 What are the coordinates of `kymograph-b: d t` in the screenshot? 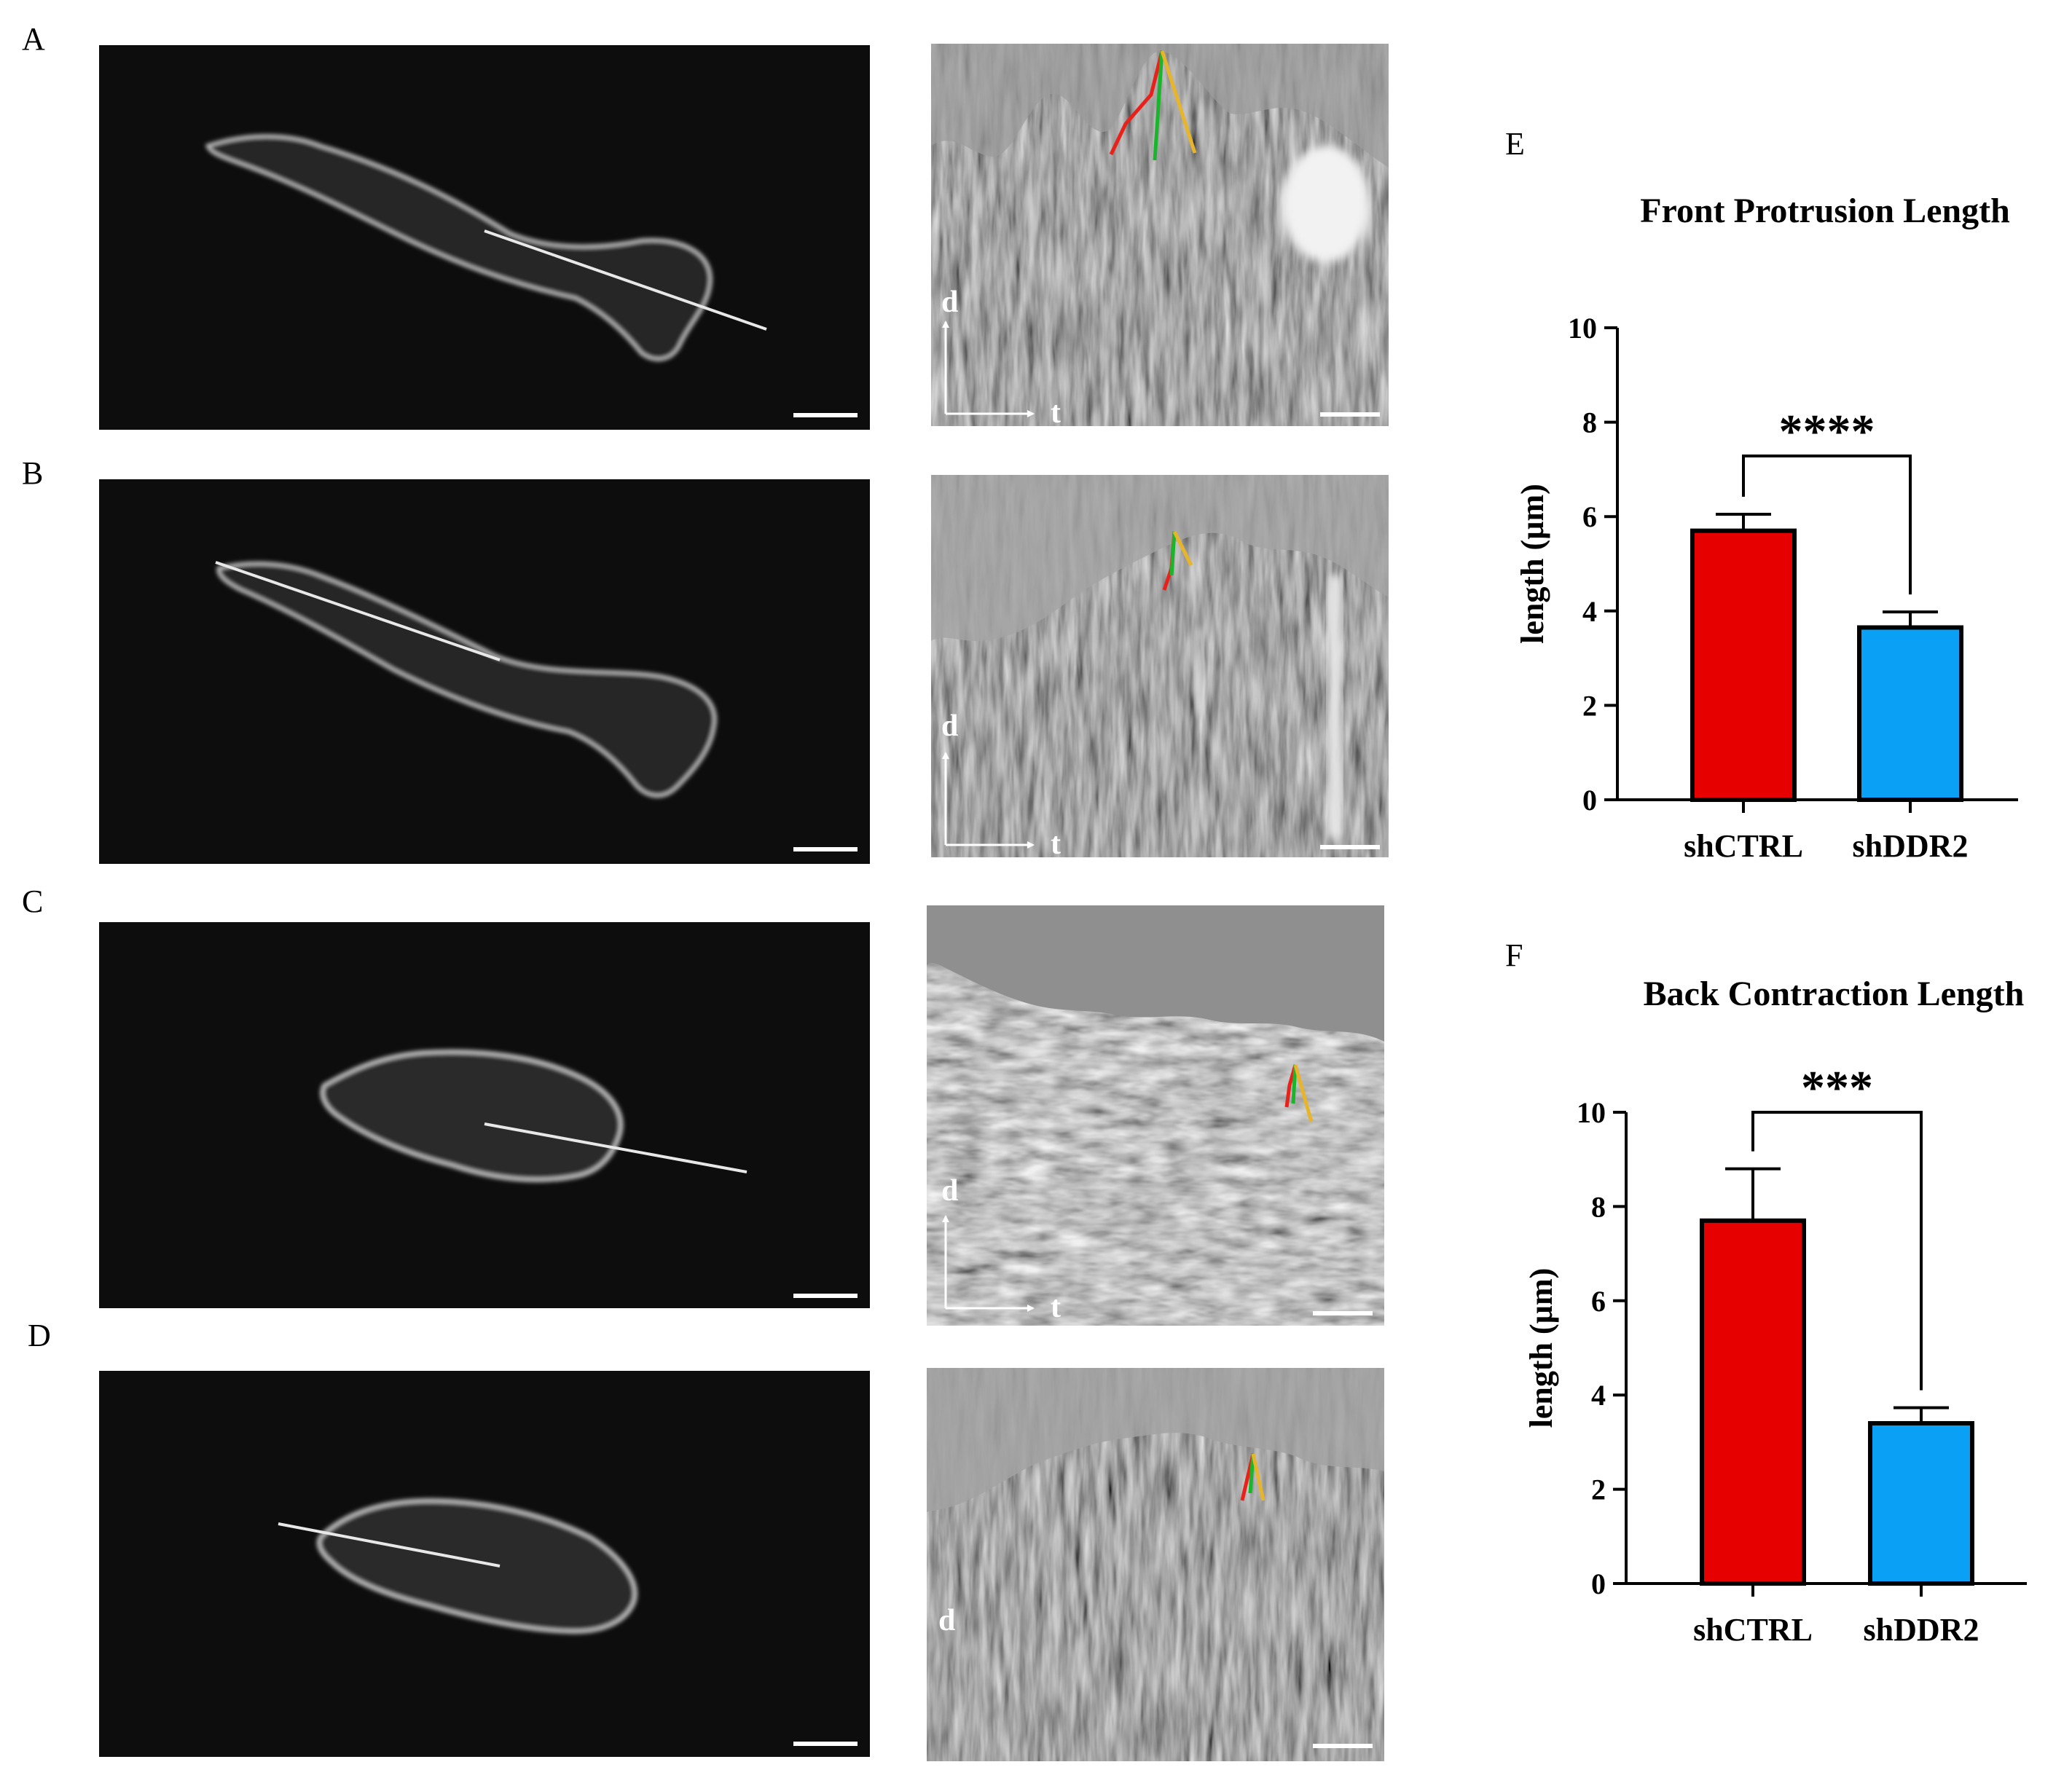 It's located at (1160, 668).